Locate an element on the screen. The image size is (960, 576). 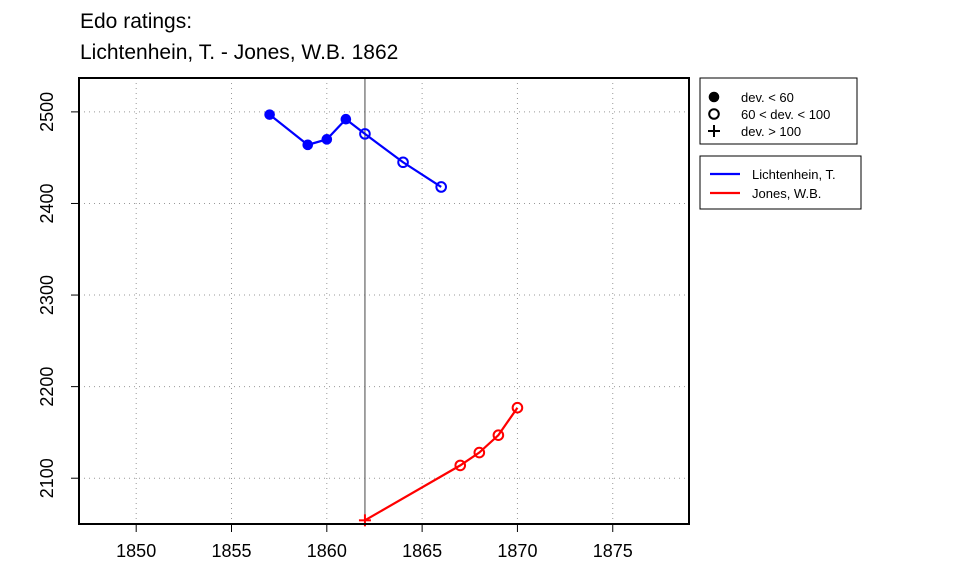
y-tick-label: 2500 is located at coordinates (47, 112).